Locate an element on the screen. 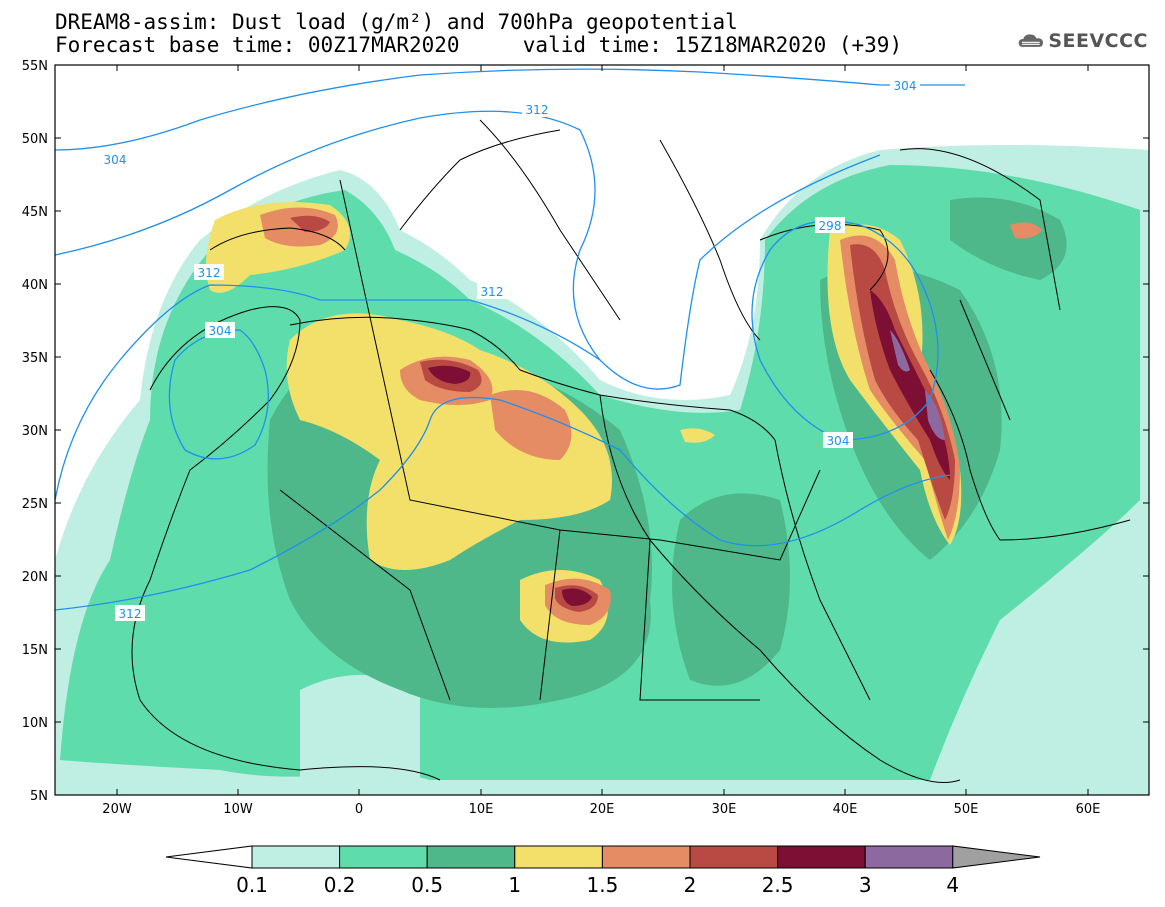 The image size is (1165, 907). lon-label: 60E is located at coordinates (1088, 809).